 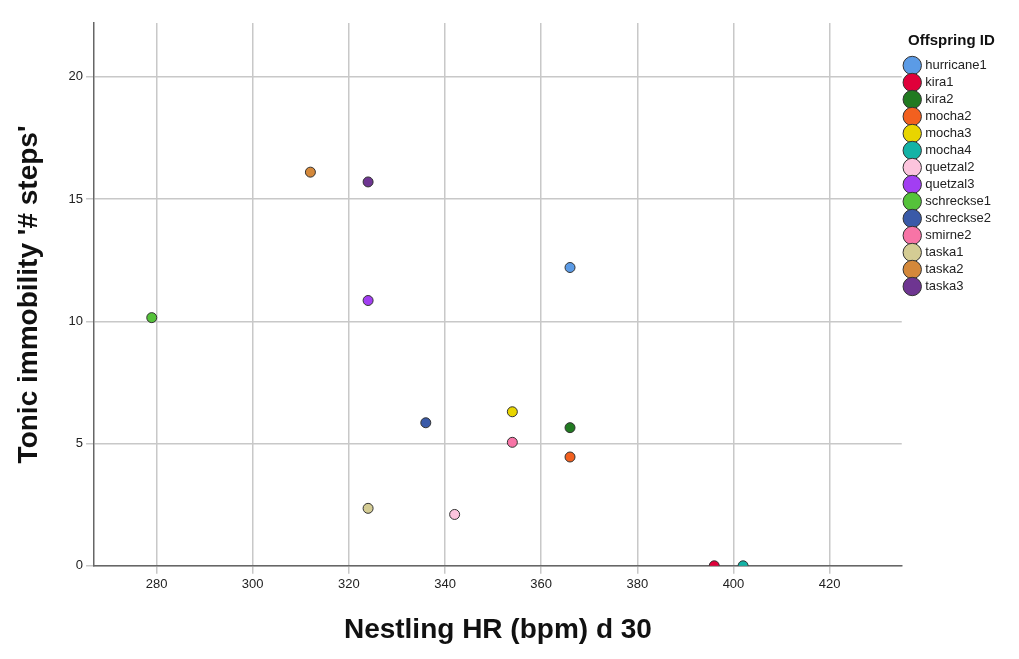 What do you see at coordinates (951, 39) in the screenshot?
I see `legend-title: Offspring ID` at bounding box center [951, 39].